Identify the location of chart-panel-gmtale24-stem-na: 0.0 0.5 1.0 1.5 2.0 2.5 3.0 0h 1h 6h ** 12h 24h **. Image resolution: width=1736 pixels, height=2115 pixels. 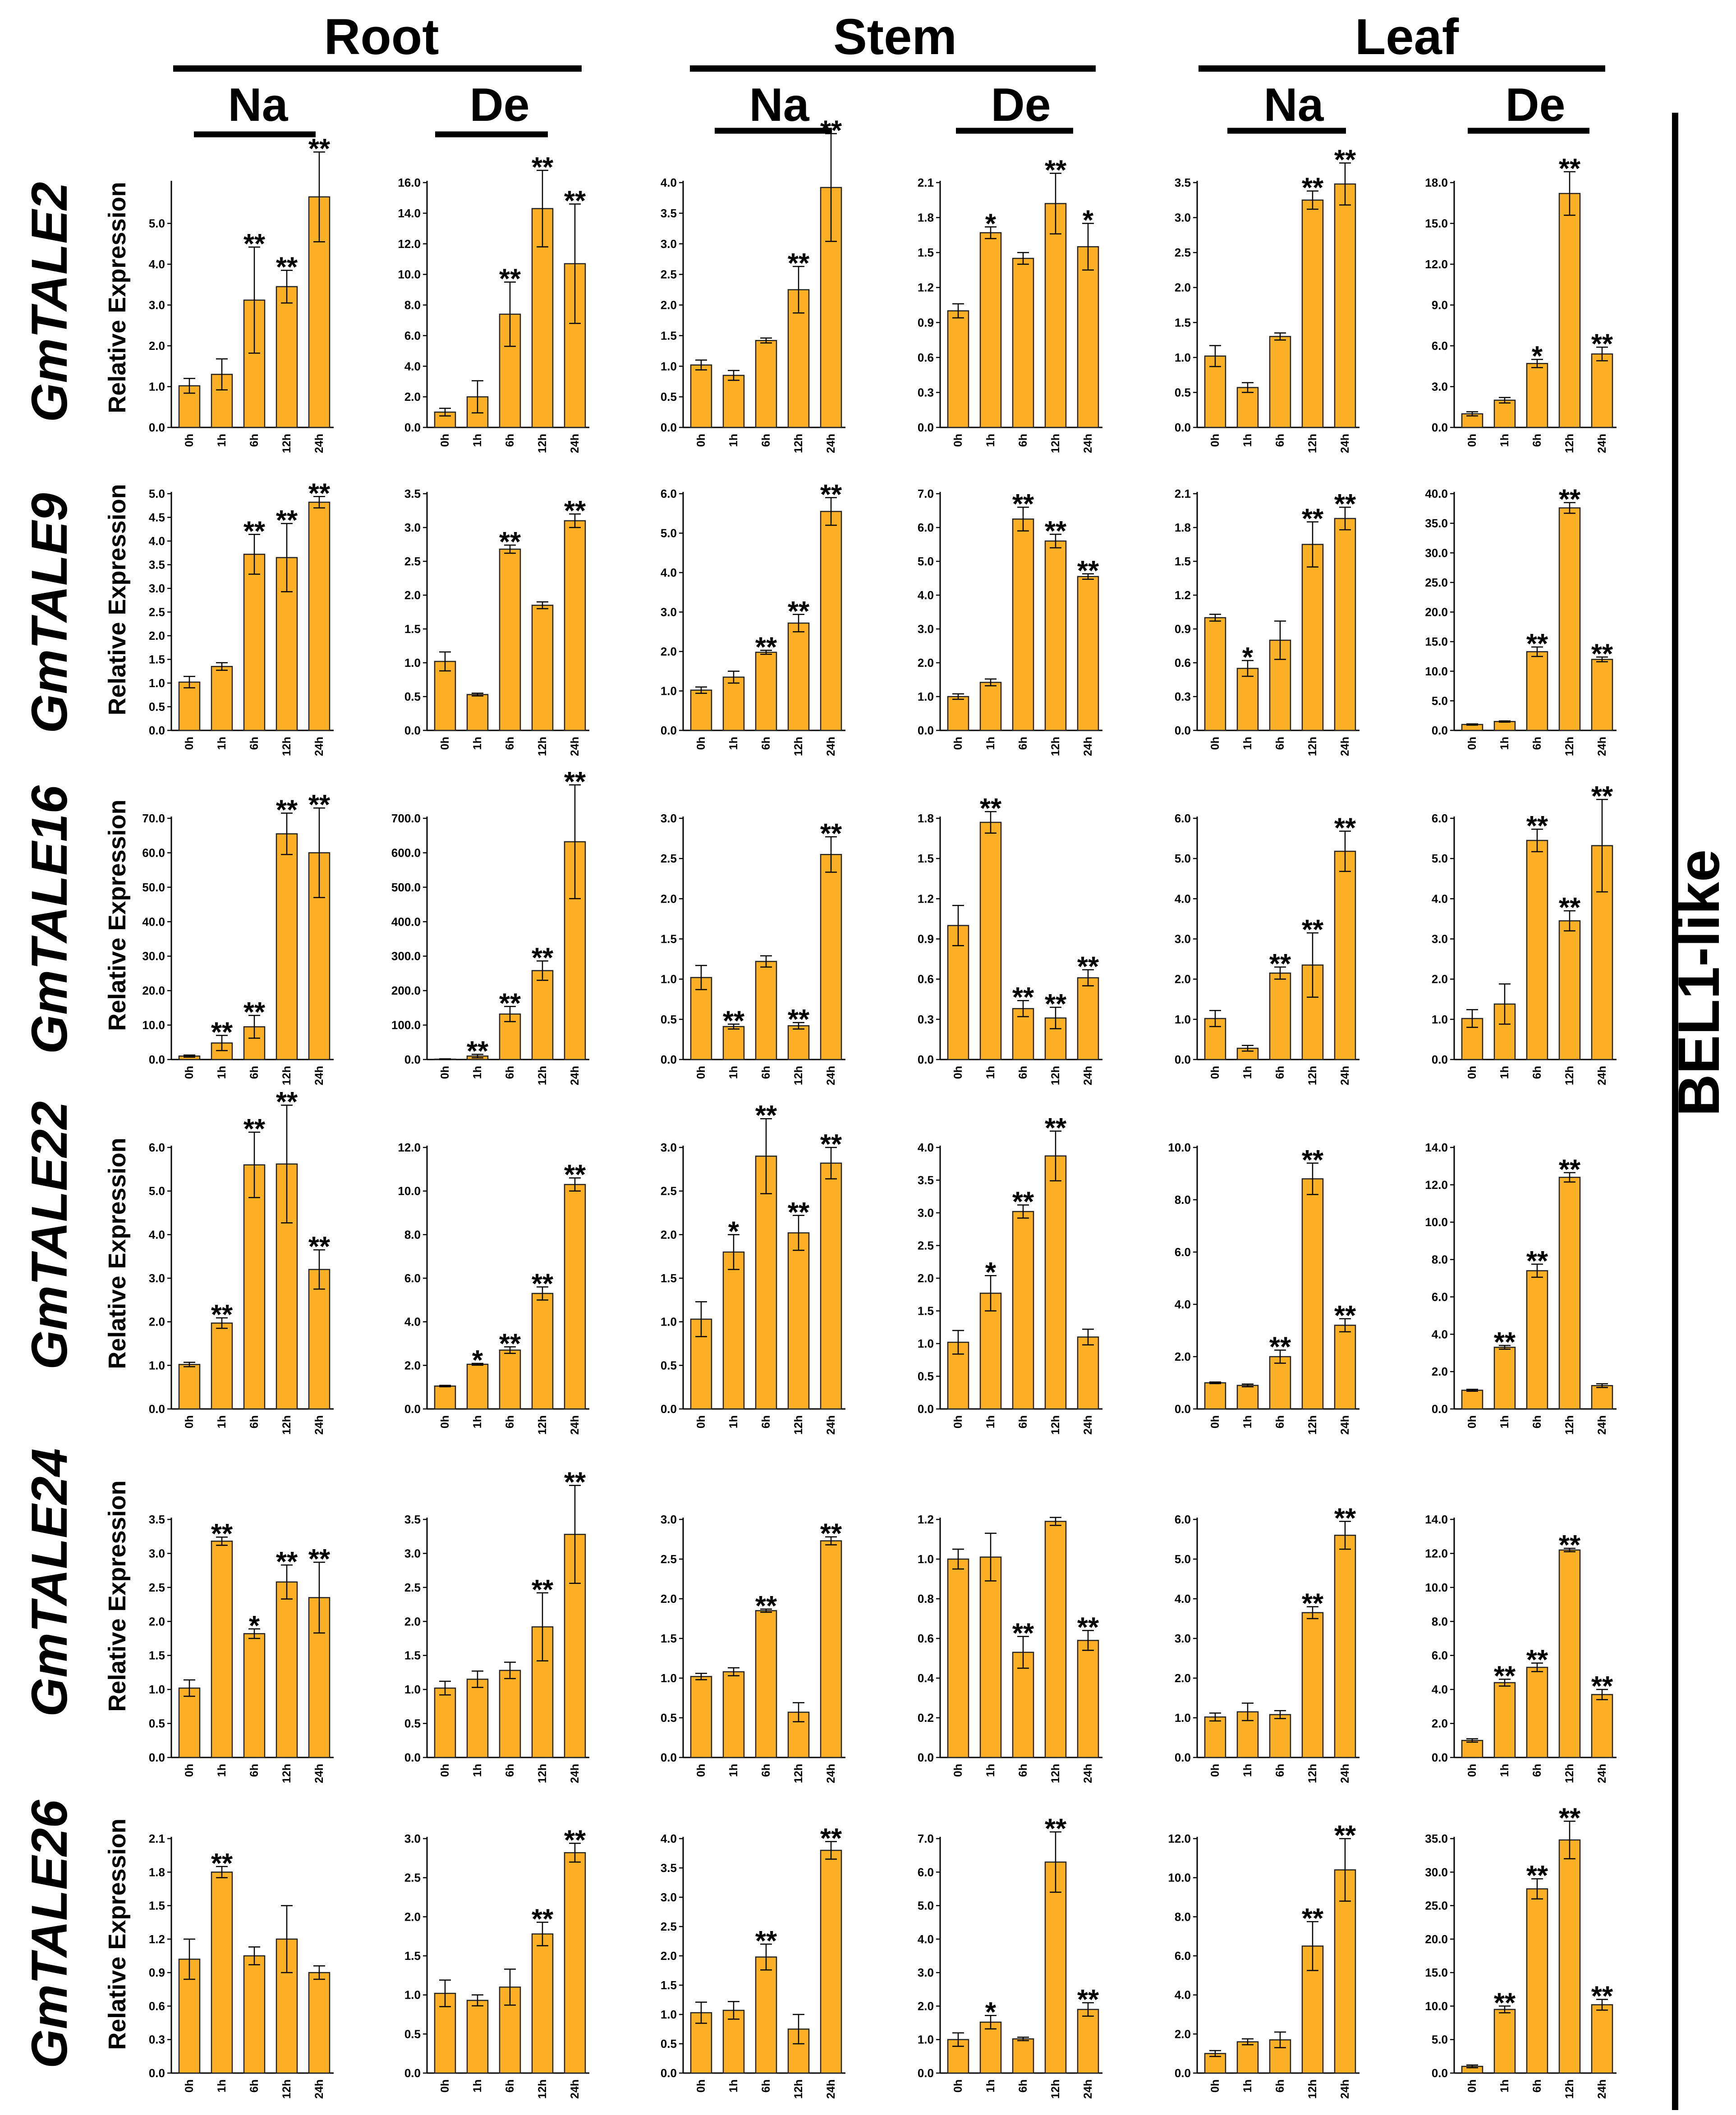
(753, 1648).